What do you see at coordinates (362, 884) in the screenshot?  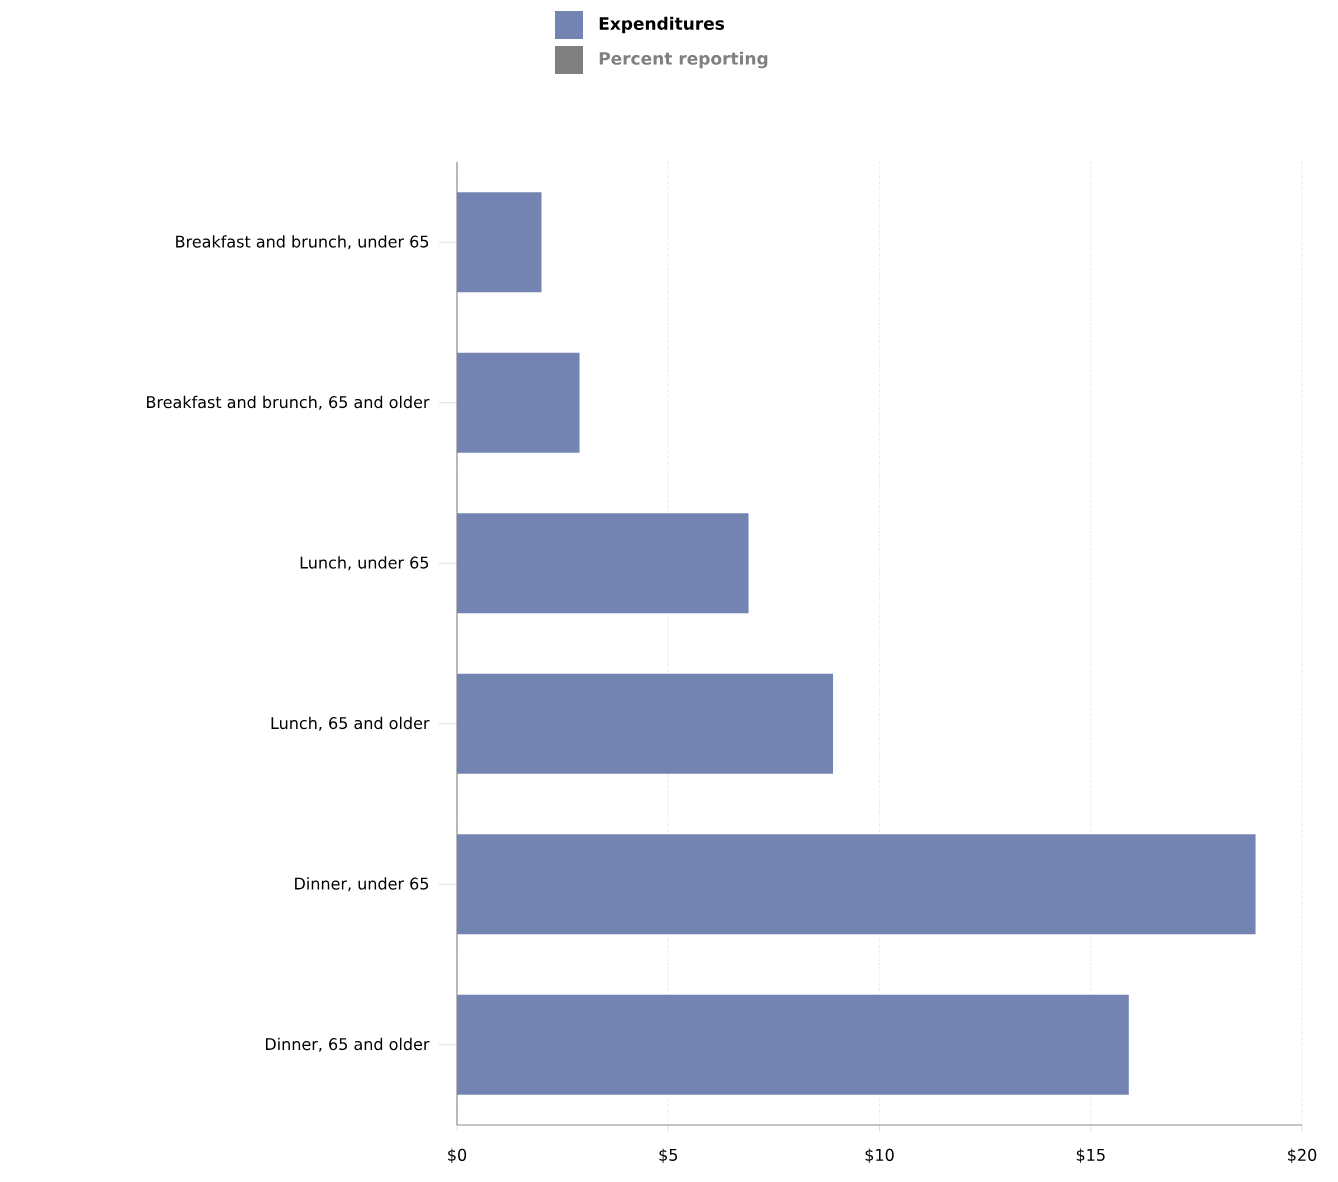 I see `y-tick-label: Dinner, under 65` at bounding box center [362, 884].